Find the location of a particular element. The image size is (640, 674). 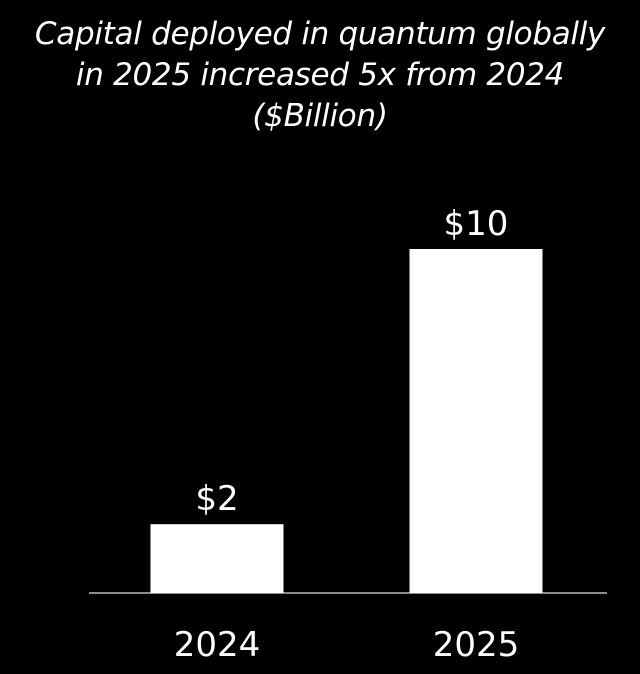

chart-title-line-2: in 2025 increased 5x from 2024 is located at coordinates (320, 75).